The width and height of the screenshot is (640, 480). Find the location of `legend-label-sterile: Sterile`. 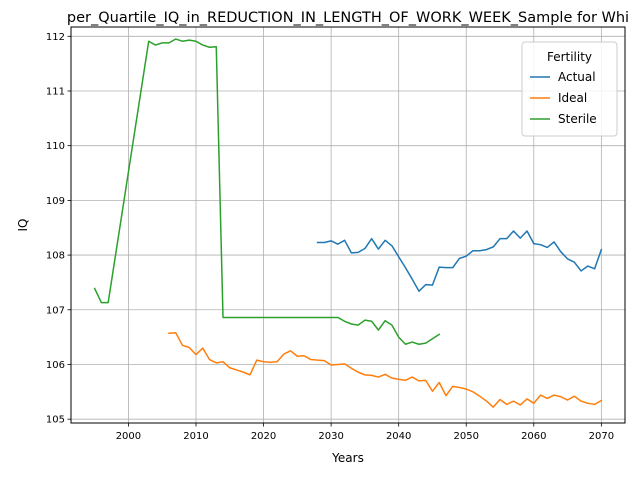

legend-label-sterile: Sterile is located at coordinates (577, 119).